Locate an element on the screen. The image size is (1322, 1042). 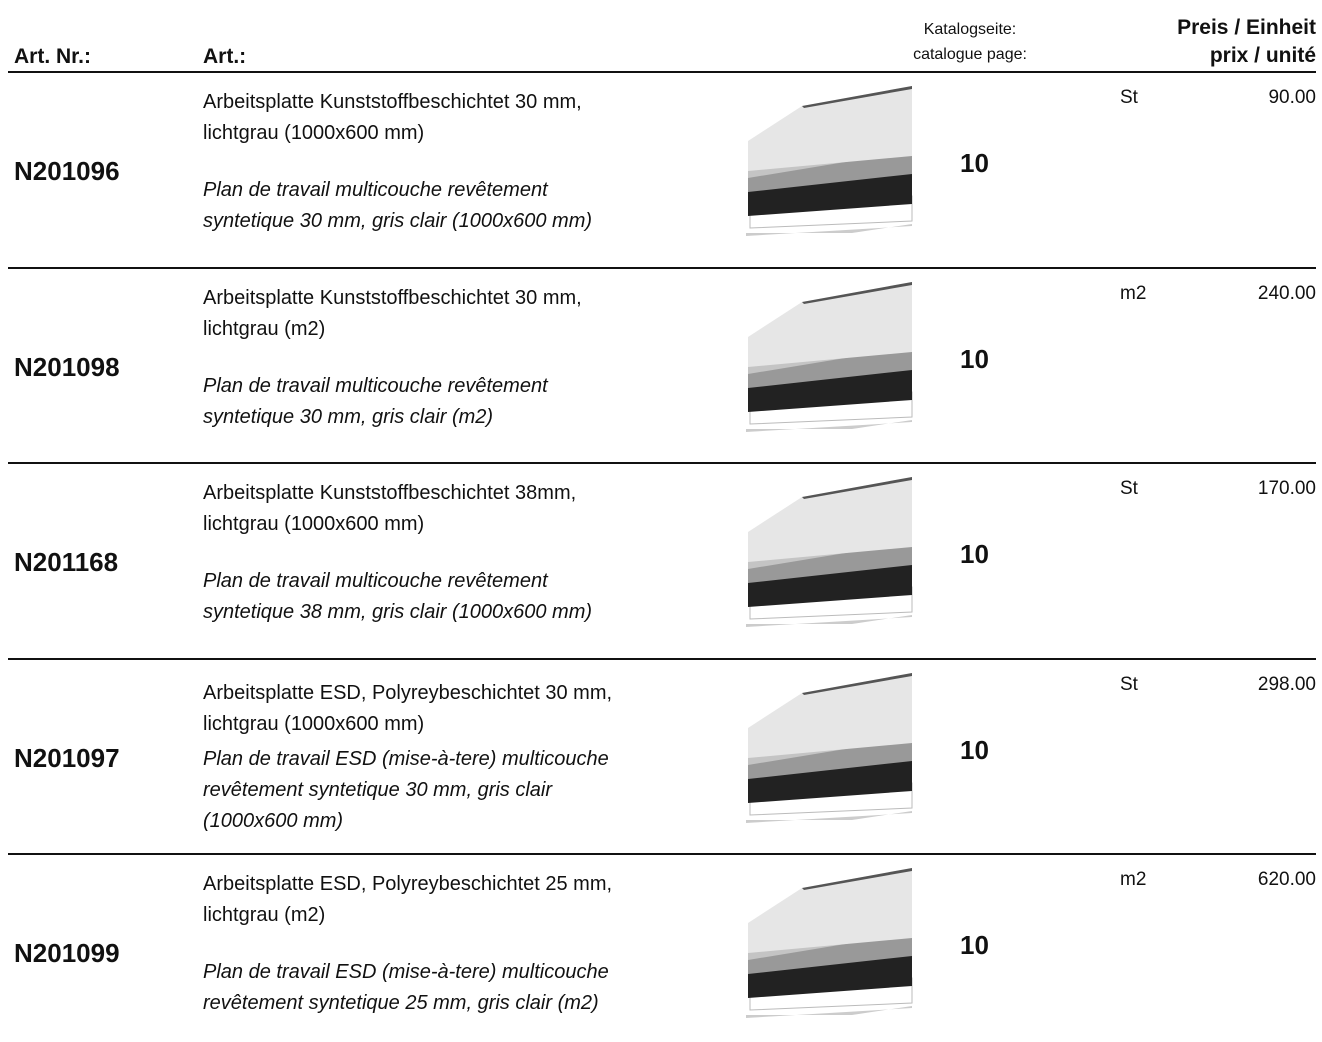
article-number: N201096 is located at coordinates (67, 171).